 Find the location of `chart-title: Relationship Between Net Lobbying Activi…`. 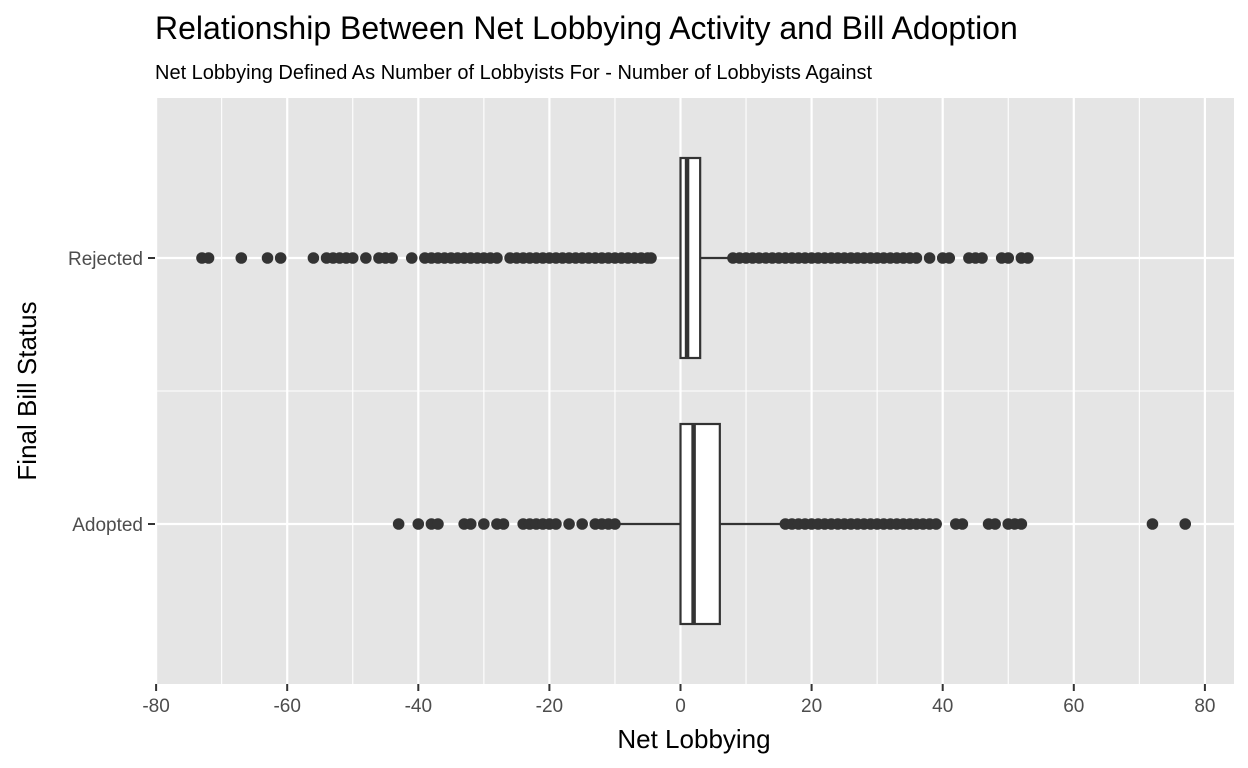

chart-title: Relationship Between Net Lobbying Activi… is located at coordinates (586, 28).